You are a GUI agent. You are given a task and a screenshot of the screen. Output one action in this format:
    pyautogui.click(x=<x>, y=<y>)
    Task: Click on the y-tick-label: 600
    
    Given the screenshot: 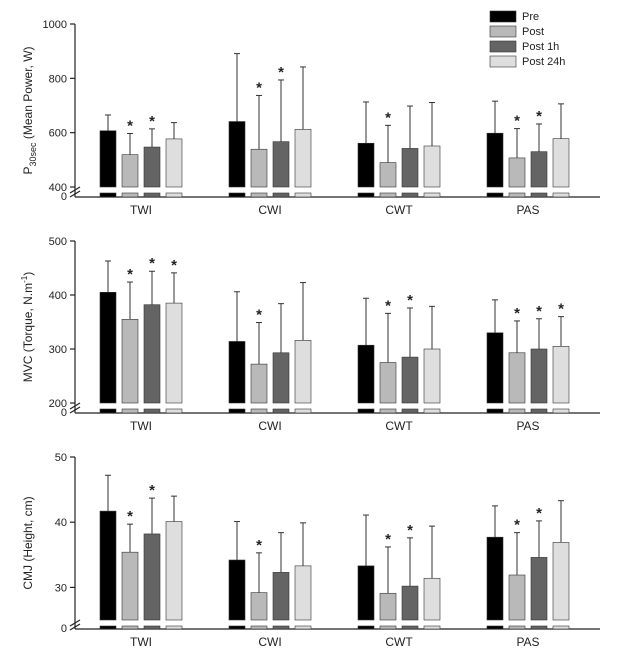 What is the action you would take?
    pyautogui.click(x=58, y=134)
    